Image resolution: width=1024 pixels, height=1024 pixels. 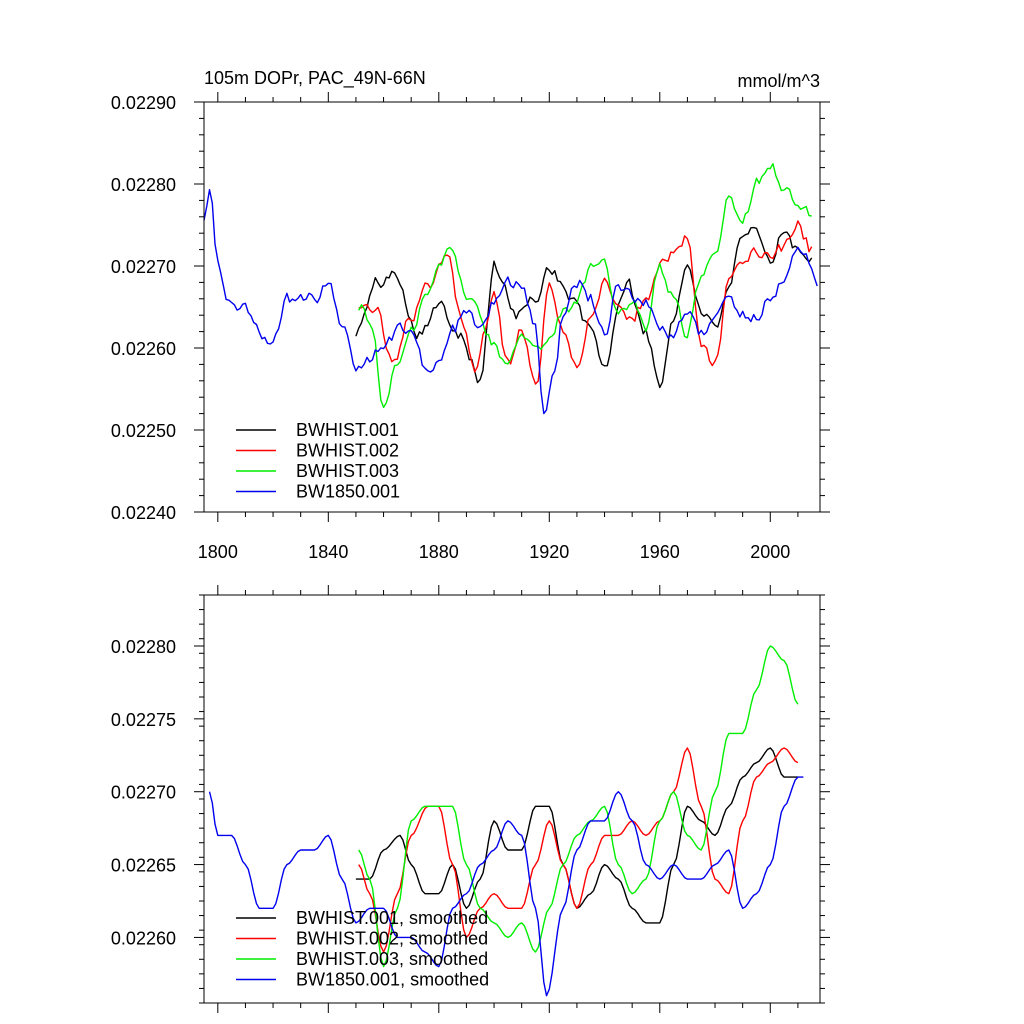 What do you see at coordinates (779, 81) in the screenshot?
I see `units-label: mmol/m^3` at bounding box center [779, 81].